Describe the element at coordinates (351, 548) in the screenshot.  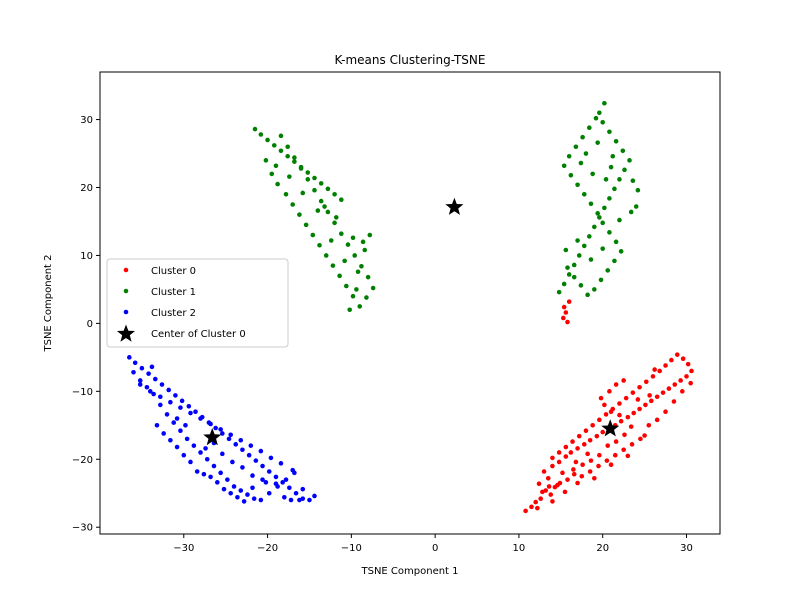
I see `x-tick-label: −10` at that location.